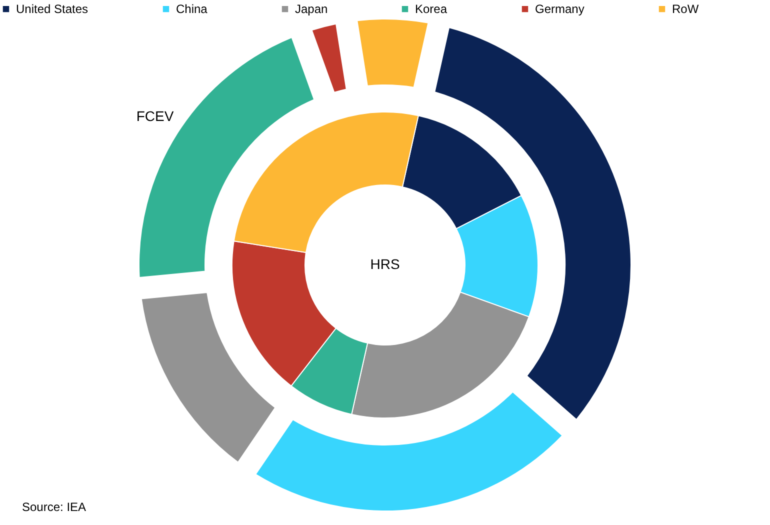 The image size is (770, 525). I want to click on legend-label: China, so click(192, 9).